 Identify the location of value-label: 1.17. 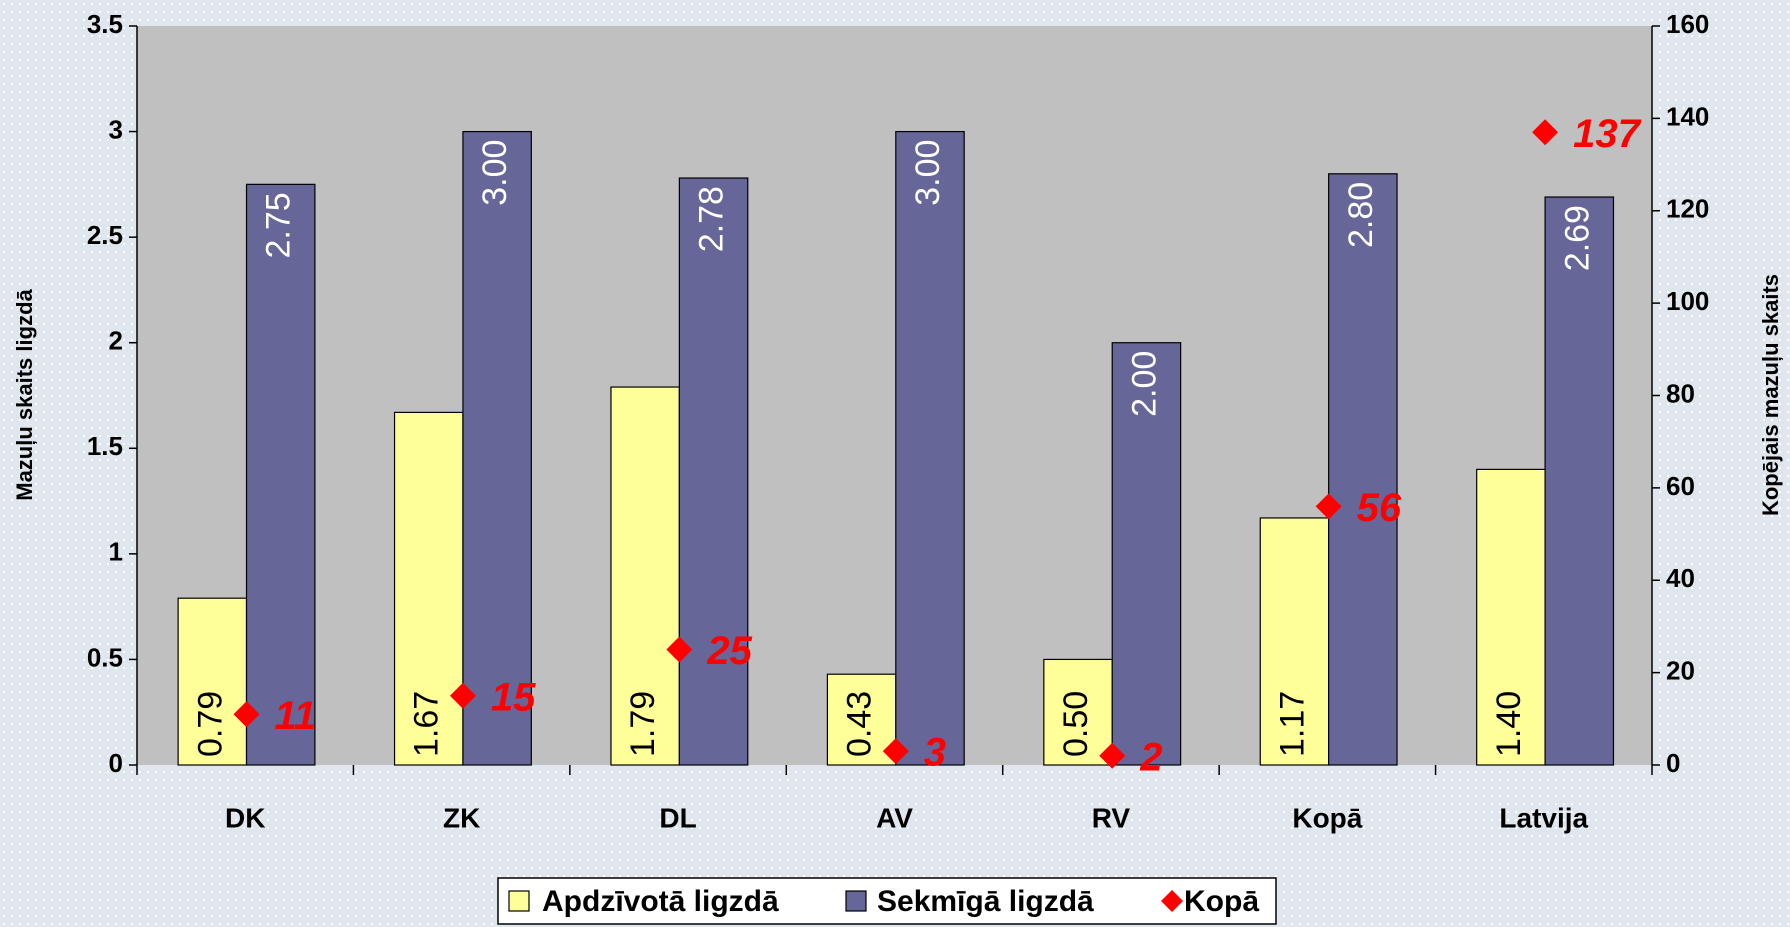
(1292, 724).